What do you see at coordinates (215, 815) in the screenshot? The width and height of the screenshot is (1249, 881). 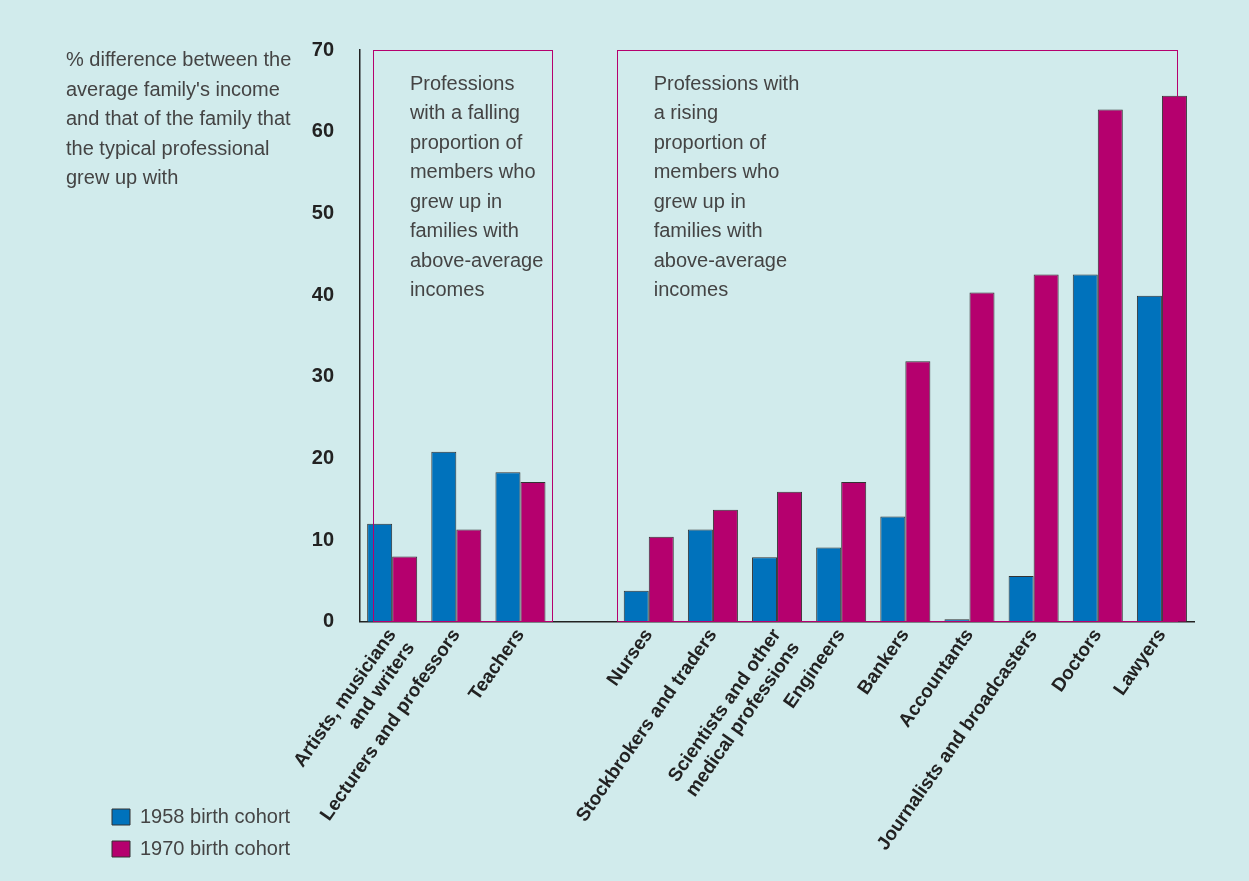 I see `legend-label: 1958 birth cohort` at bounding box center [215, 815].